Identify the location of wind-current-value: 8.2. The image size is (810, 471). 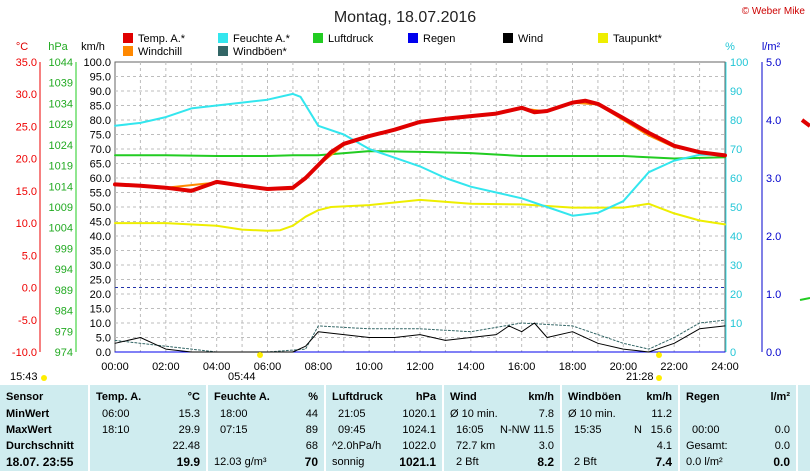
(545, 462).